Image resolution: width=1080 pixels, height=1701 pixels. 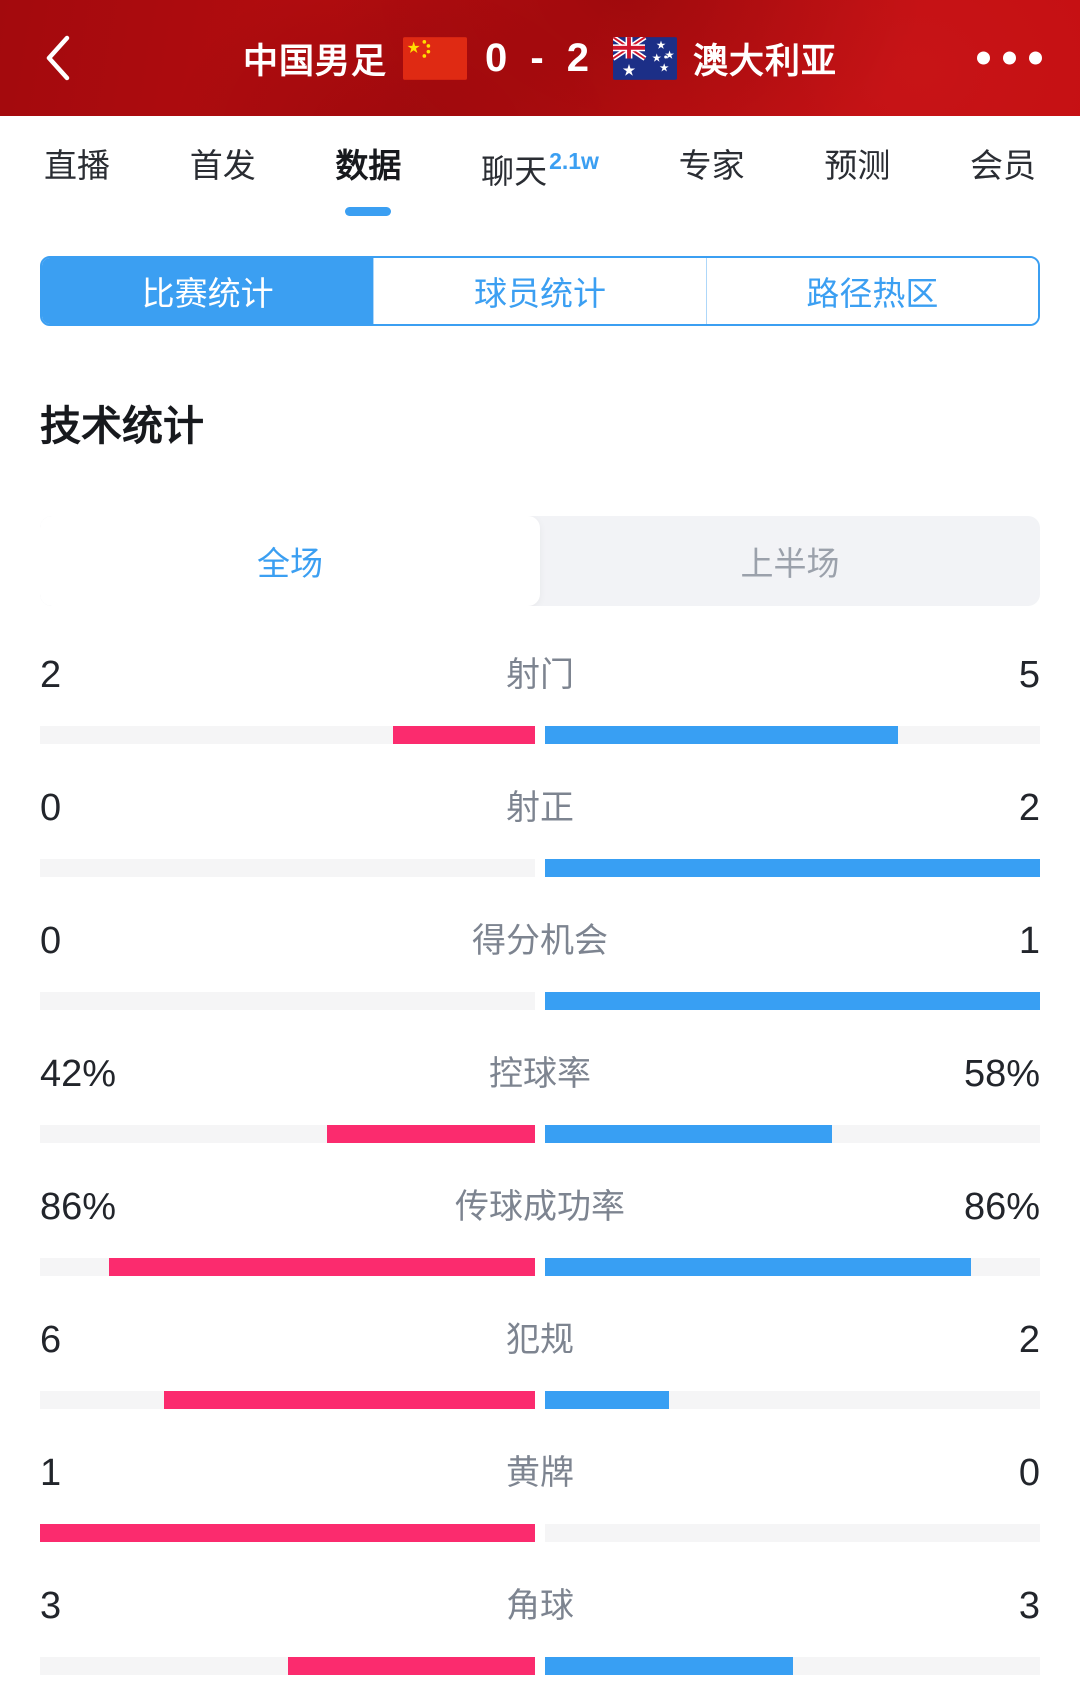 What do you see at coordinates (368, 179) in the screenshot?
I see `tab-data: 数据` at bounding box center [368, 179].